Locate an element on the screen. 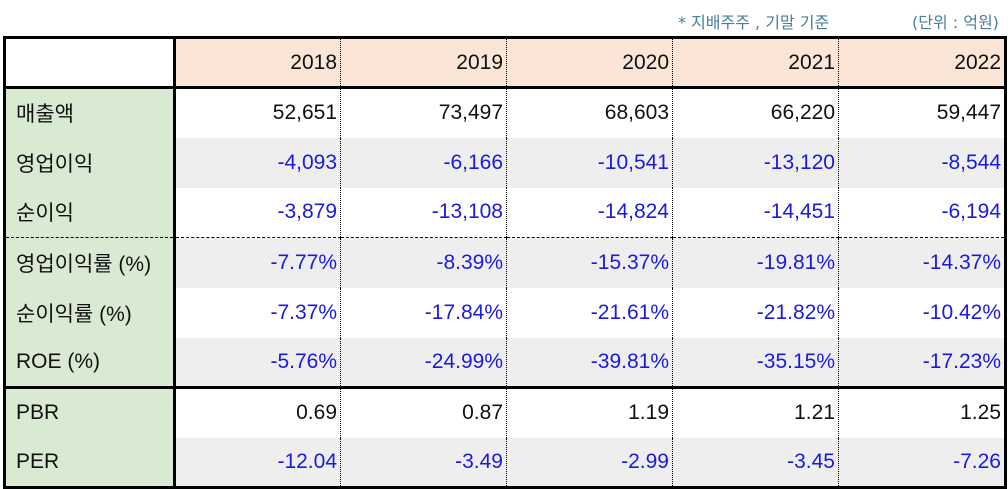  table-cell: -3,879 is located at coordinates (257, 212).